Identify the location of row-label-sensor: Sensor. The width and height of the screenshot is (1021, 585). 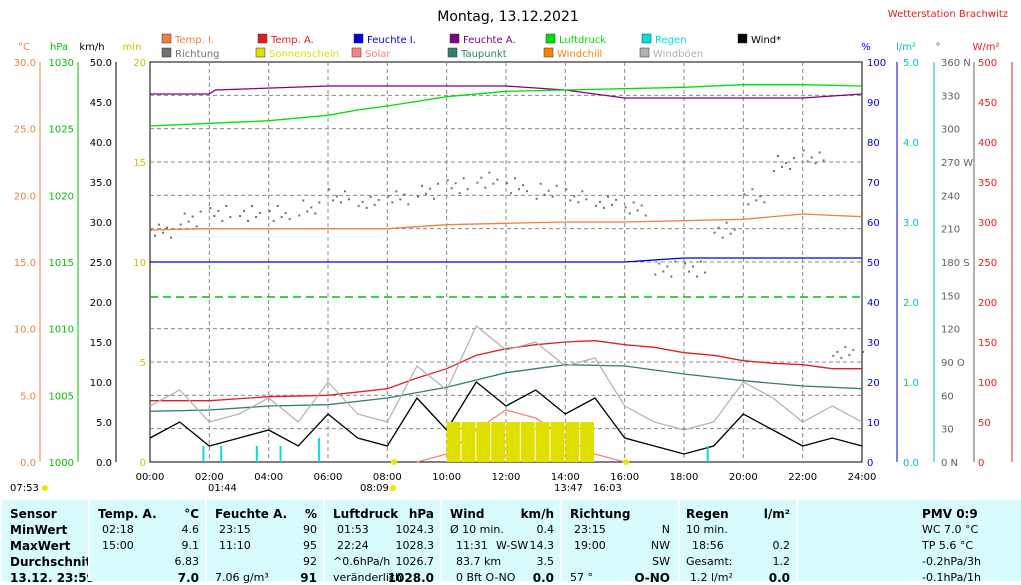
(33, 514).